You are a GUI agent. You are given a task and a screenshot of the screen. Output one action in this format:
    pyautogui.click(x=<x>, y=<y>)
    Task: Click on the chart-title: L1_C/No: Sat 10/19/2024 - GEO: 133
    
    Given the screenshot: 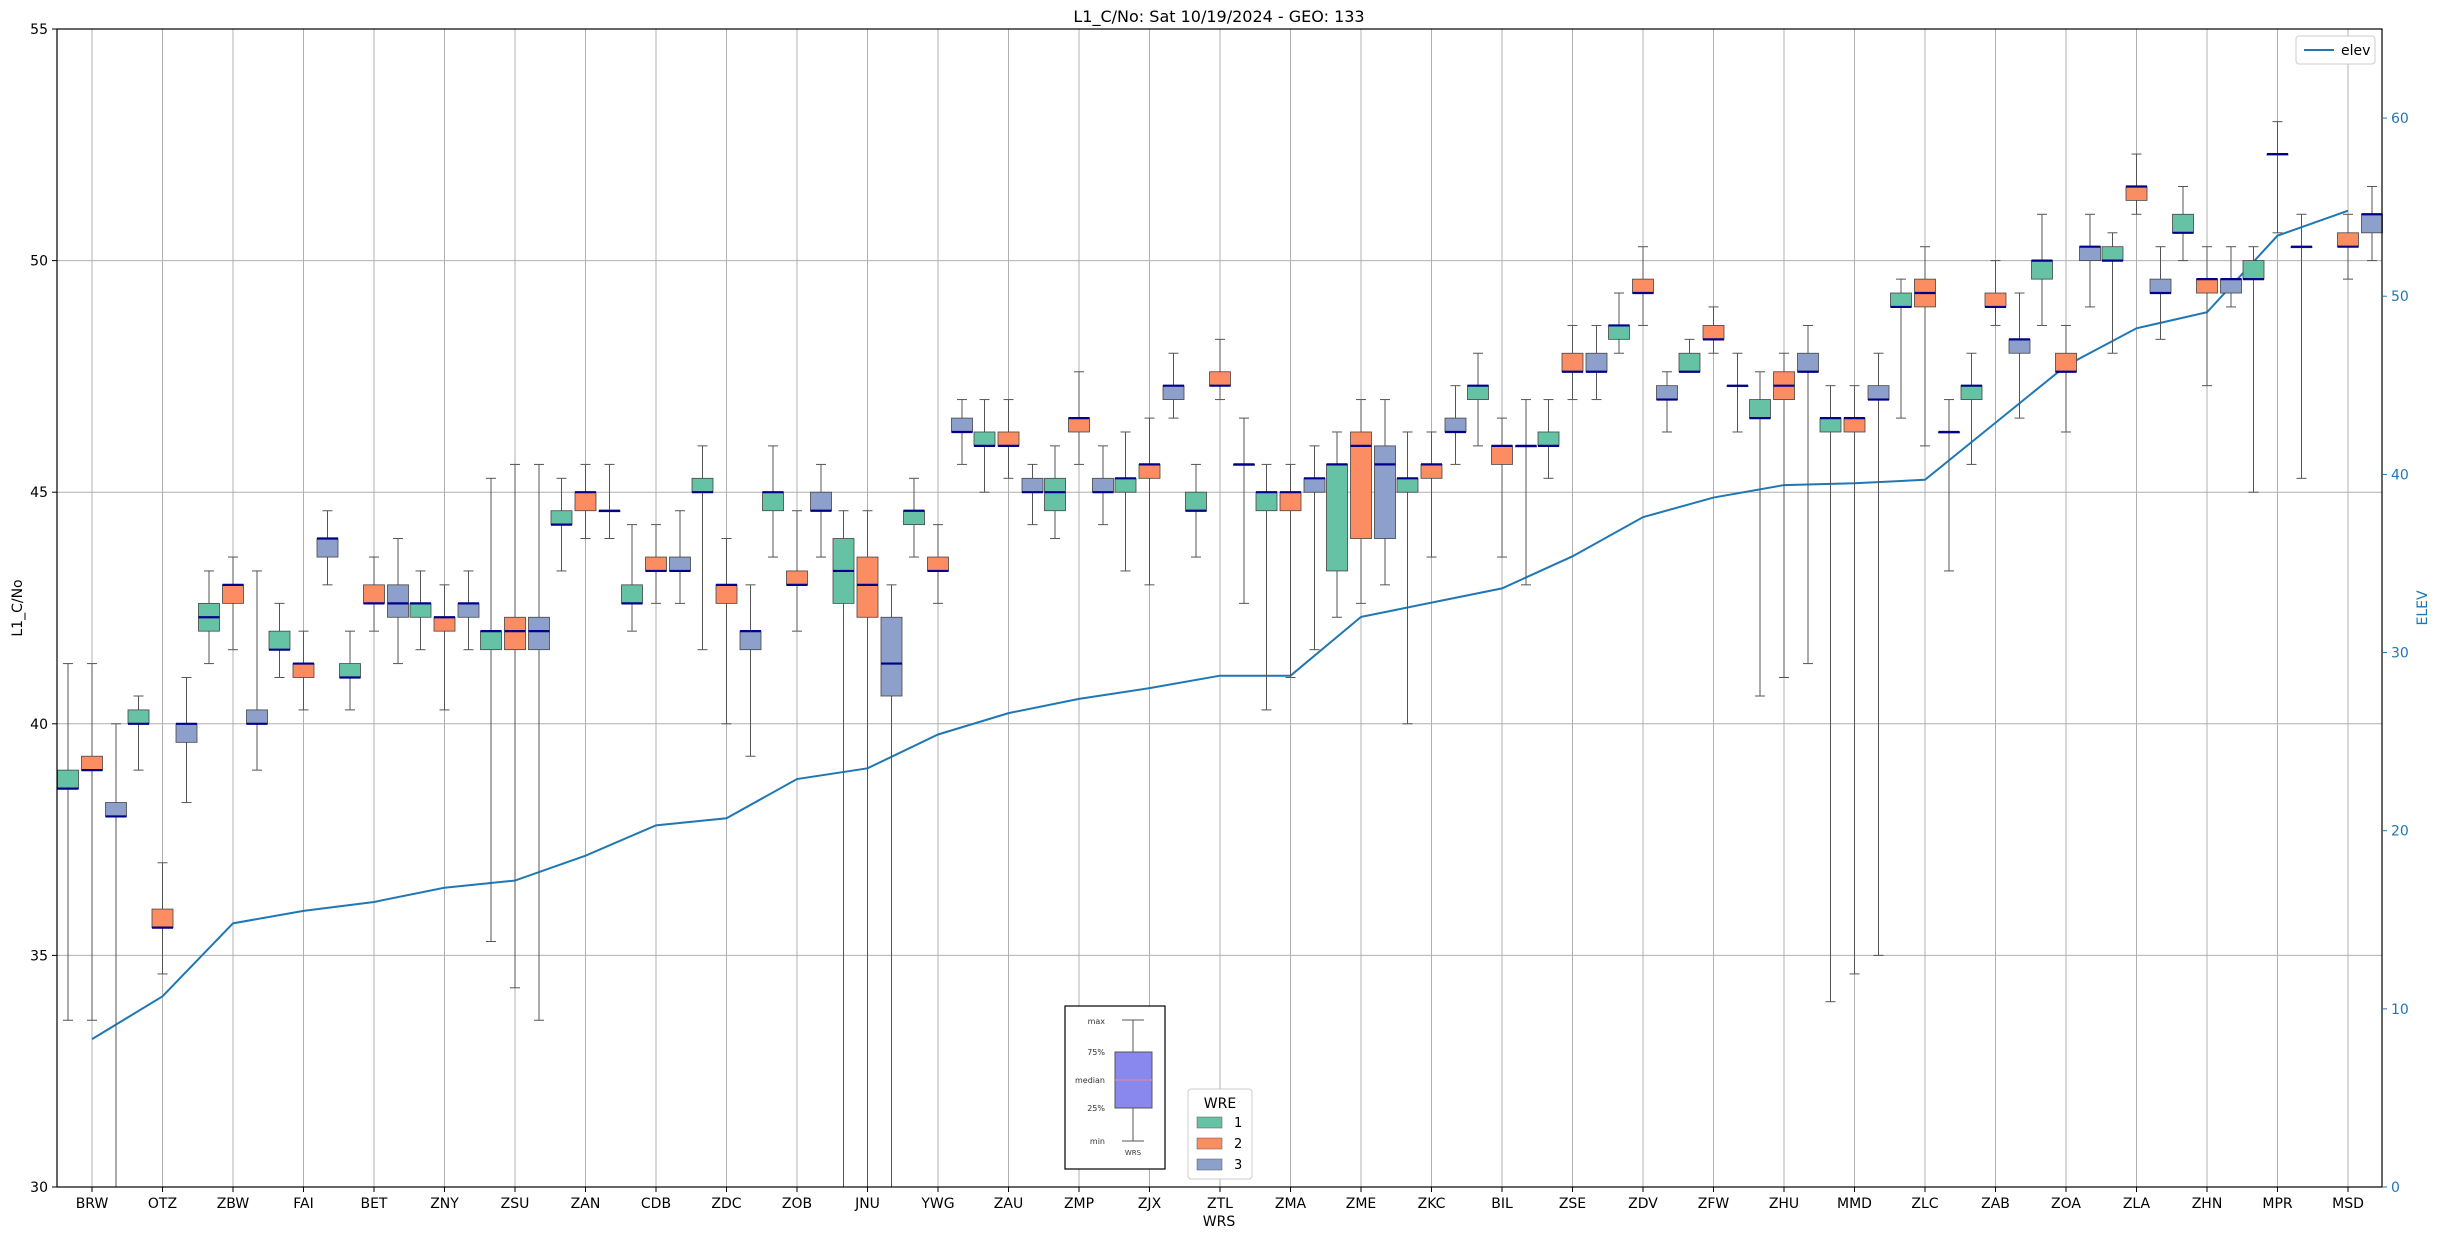 What is the action you would take?
    pyautogui.click(x=1218, y=17)
    